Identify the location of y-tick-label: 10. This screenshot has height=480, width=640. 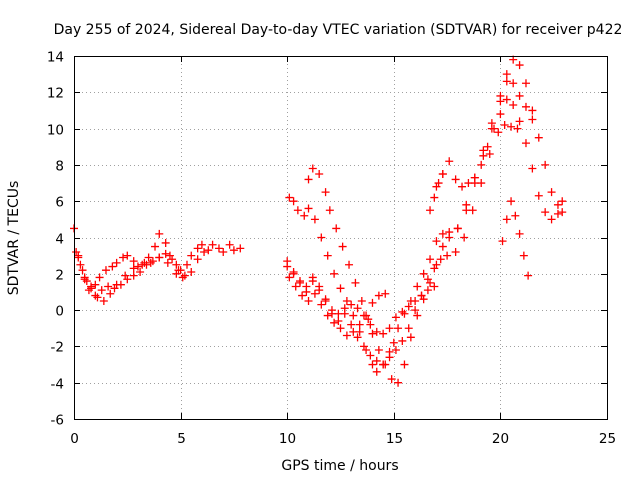
(55, 131).